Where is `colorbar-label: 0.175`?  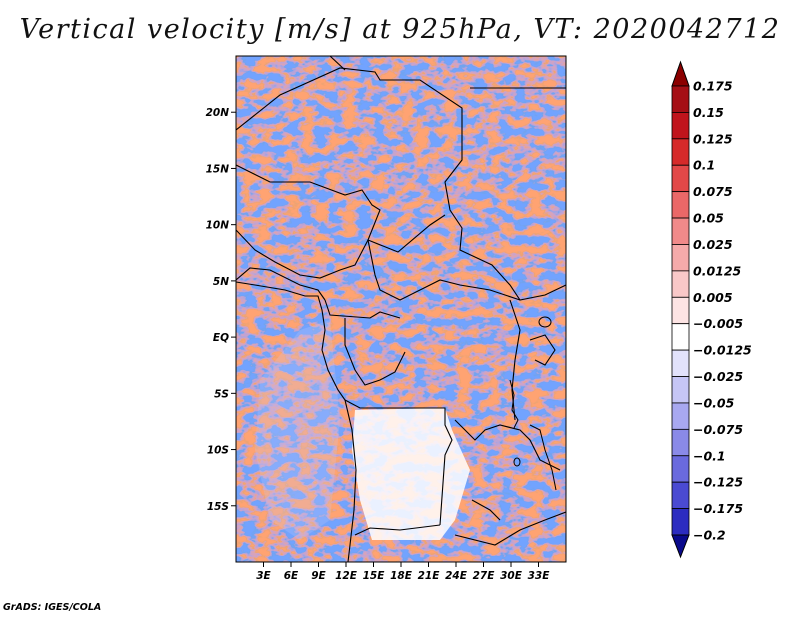 colorbar-label: 0.175 is located at coordinates (713, 86).